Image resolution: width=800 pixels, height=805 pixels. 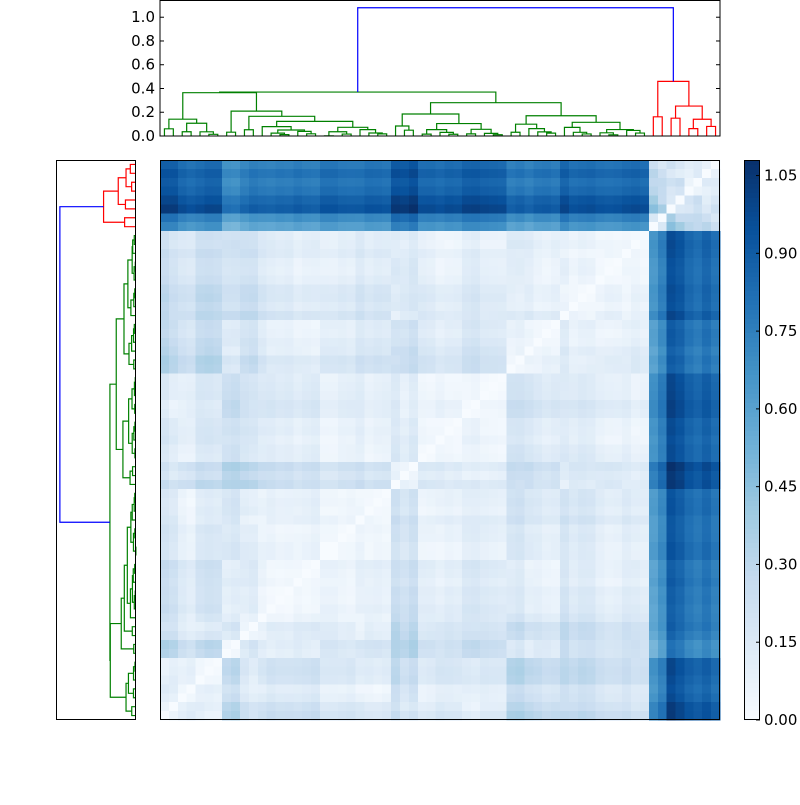 I want to click on y-tick-label: 0.4, so click(x=143, y=88).